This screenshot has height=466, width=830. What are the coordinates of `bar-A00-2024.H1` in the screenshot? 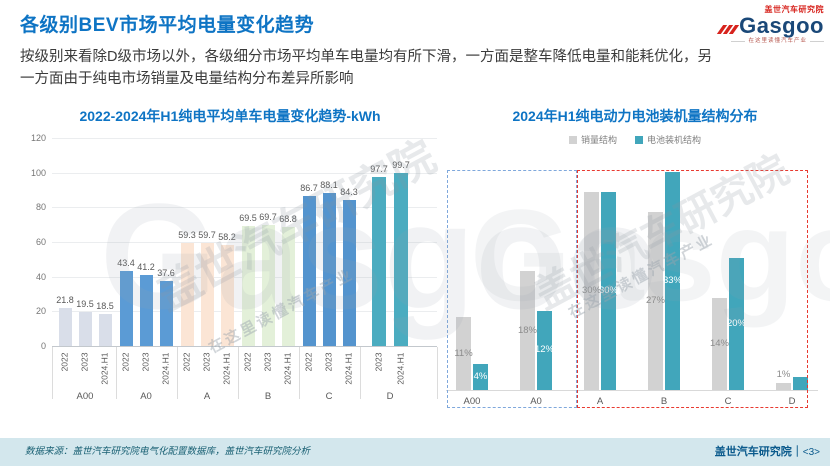 It's located at (105, 329).